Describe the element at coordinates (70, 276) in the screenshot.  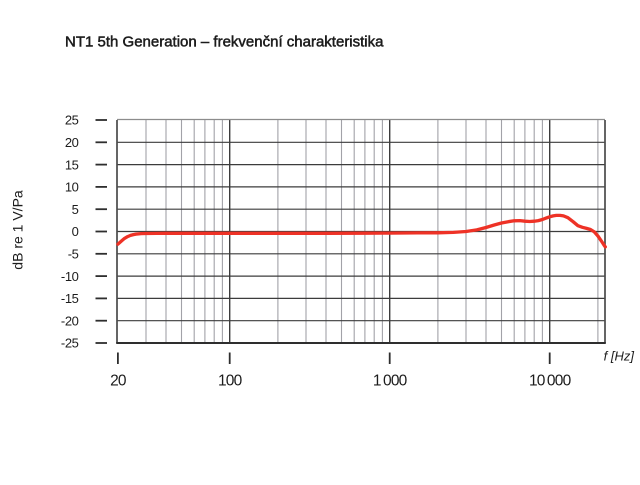
I see `svg-text: -10` at that location.